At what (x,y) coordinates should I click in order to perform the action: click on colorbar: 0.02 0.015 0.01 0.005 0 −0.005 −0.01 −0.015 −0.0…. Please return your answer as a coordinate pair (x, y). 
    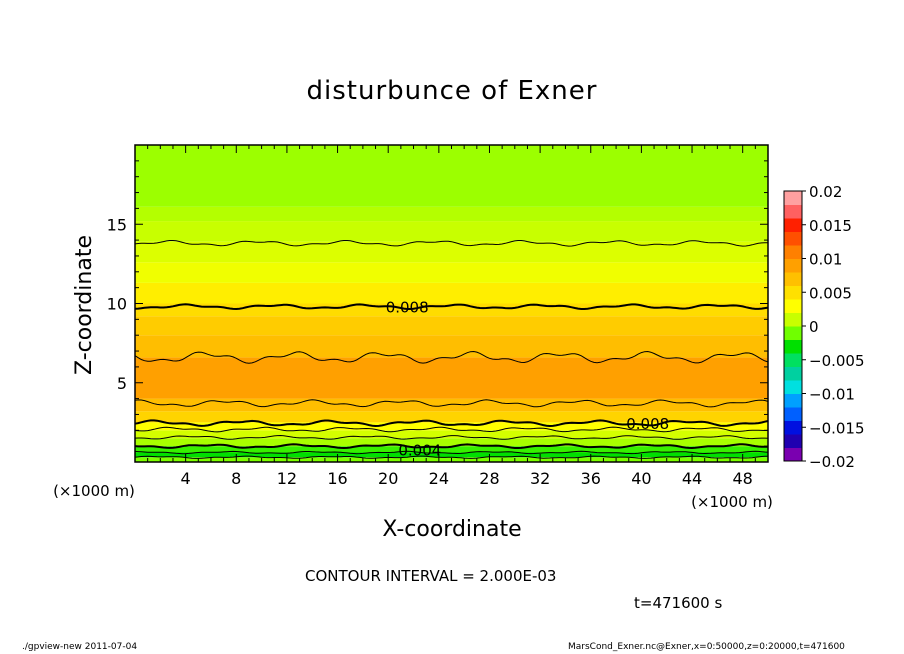
    Looking at the image, I should click on (824, 327).